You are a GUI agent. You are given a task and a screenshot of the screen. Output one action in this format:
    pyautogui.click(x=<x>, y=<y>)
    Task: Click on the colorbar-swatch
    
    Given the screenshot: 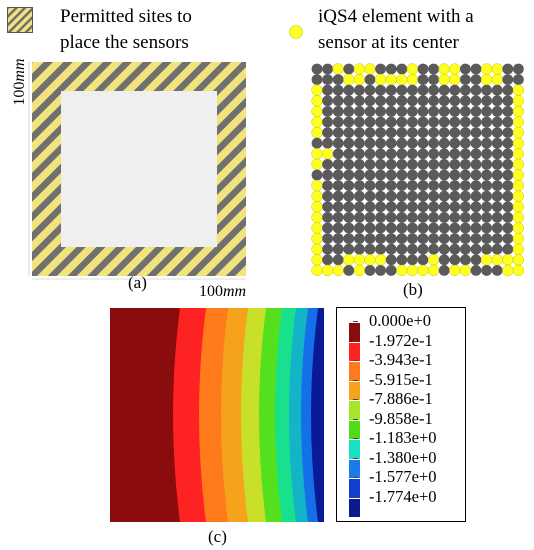 What is the action you would take?
    pyautogui.click(x=354, y=410)
    